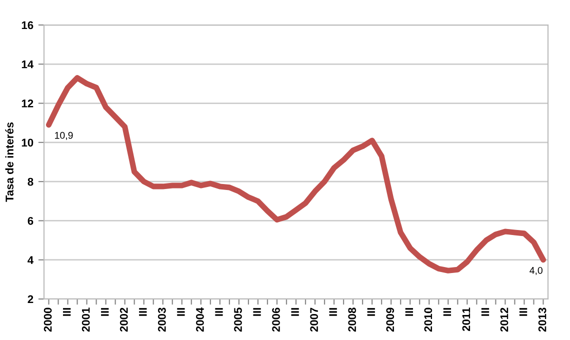 The width and height of the screenshot is (570, 340). What do you see at coordinates (390, 320) in the screenshot?
I see `x-tick-label: 2009` at bounding box center [390, 320].